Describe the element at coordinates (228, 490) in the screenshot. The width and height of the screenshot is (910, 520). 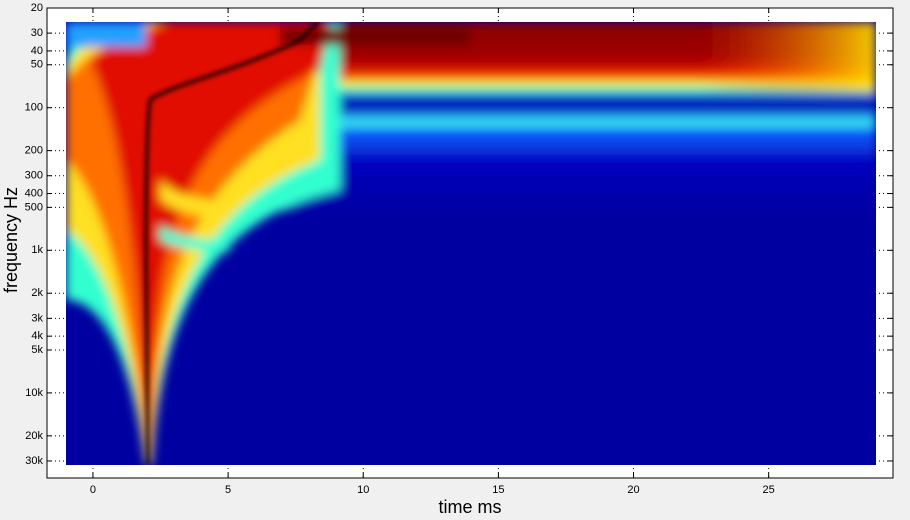
I see `x-tick-label: 5` at that location.